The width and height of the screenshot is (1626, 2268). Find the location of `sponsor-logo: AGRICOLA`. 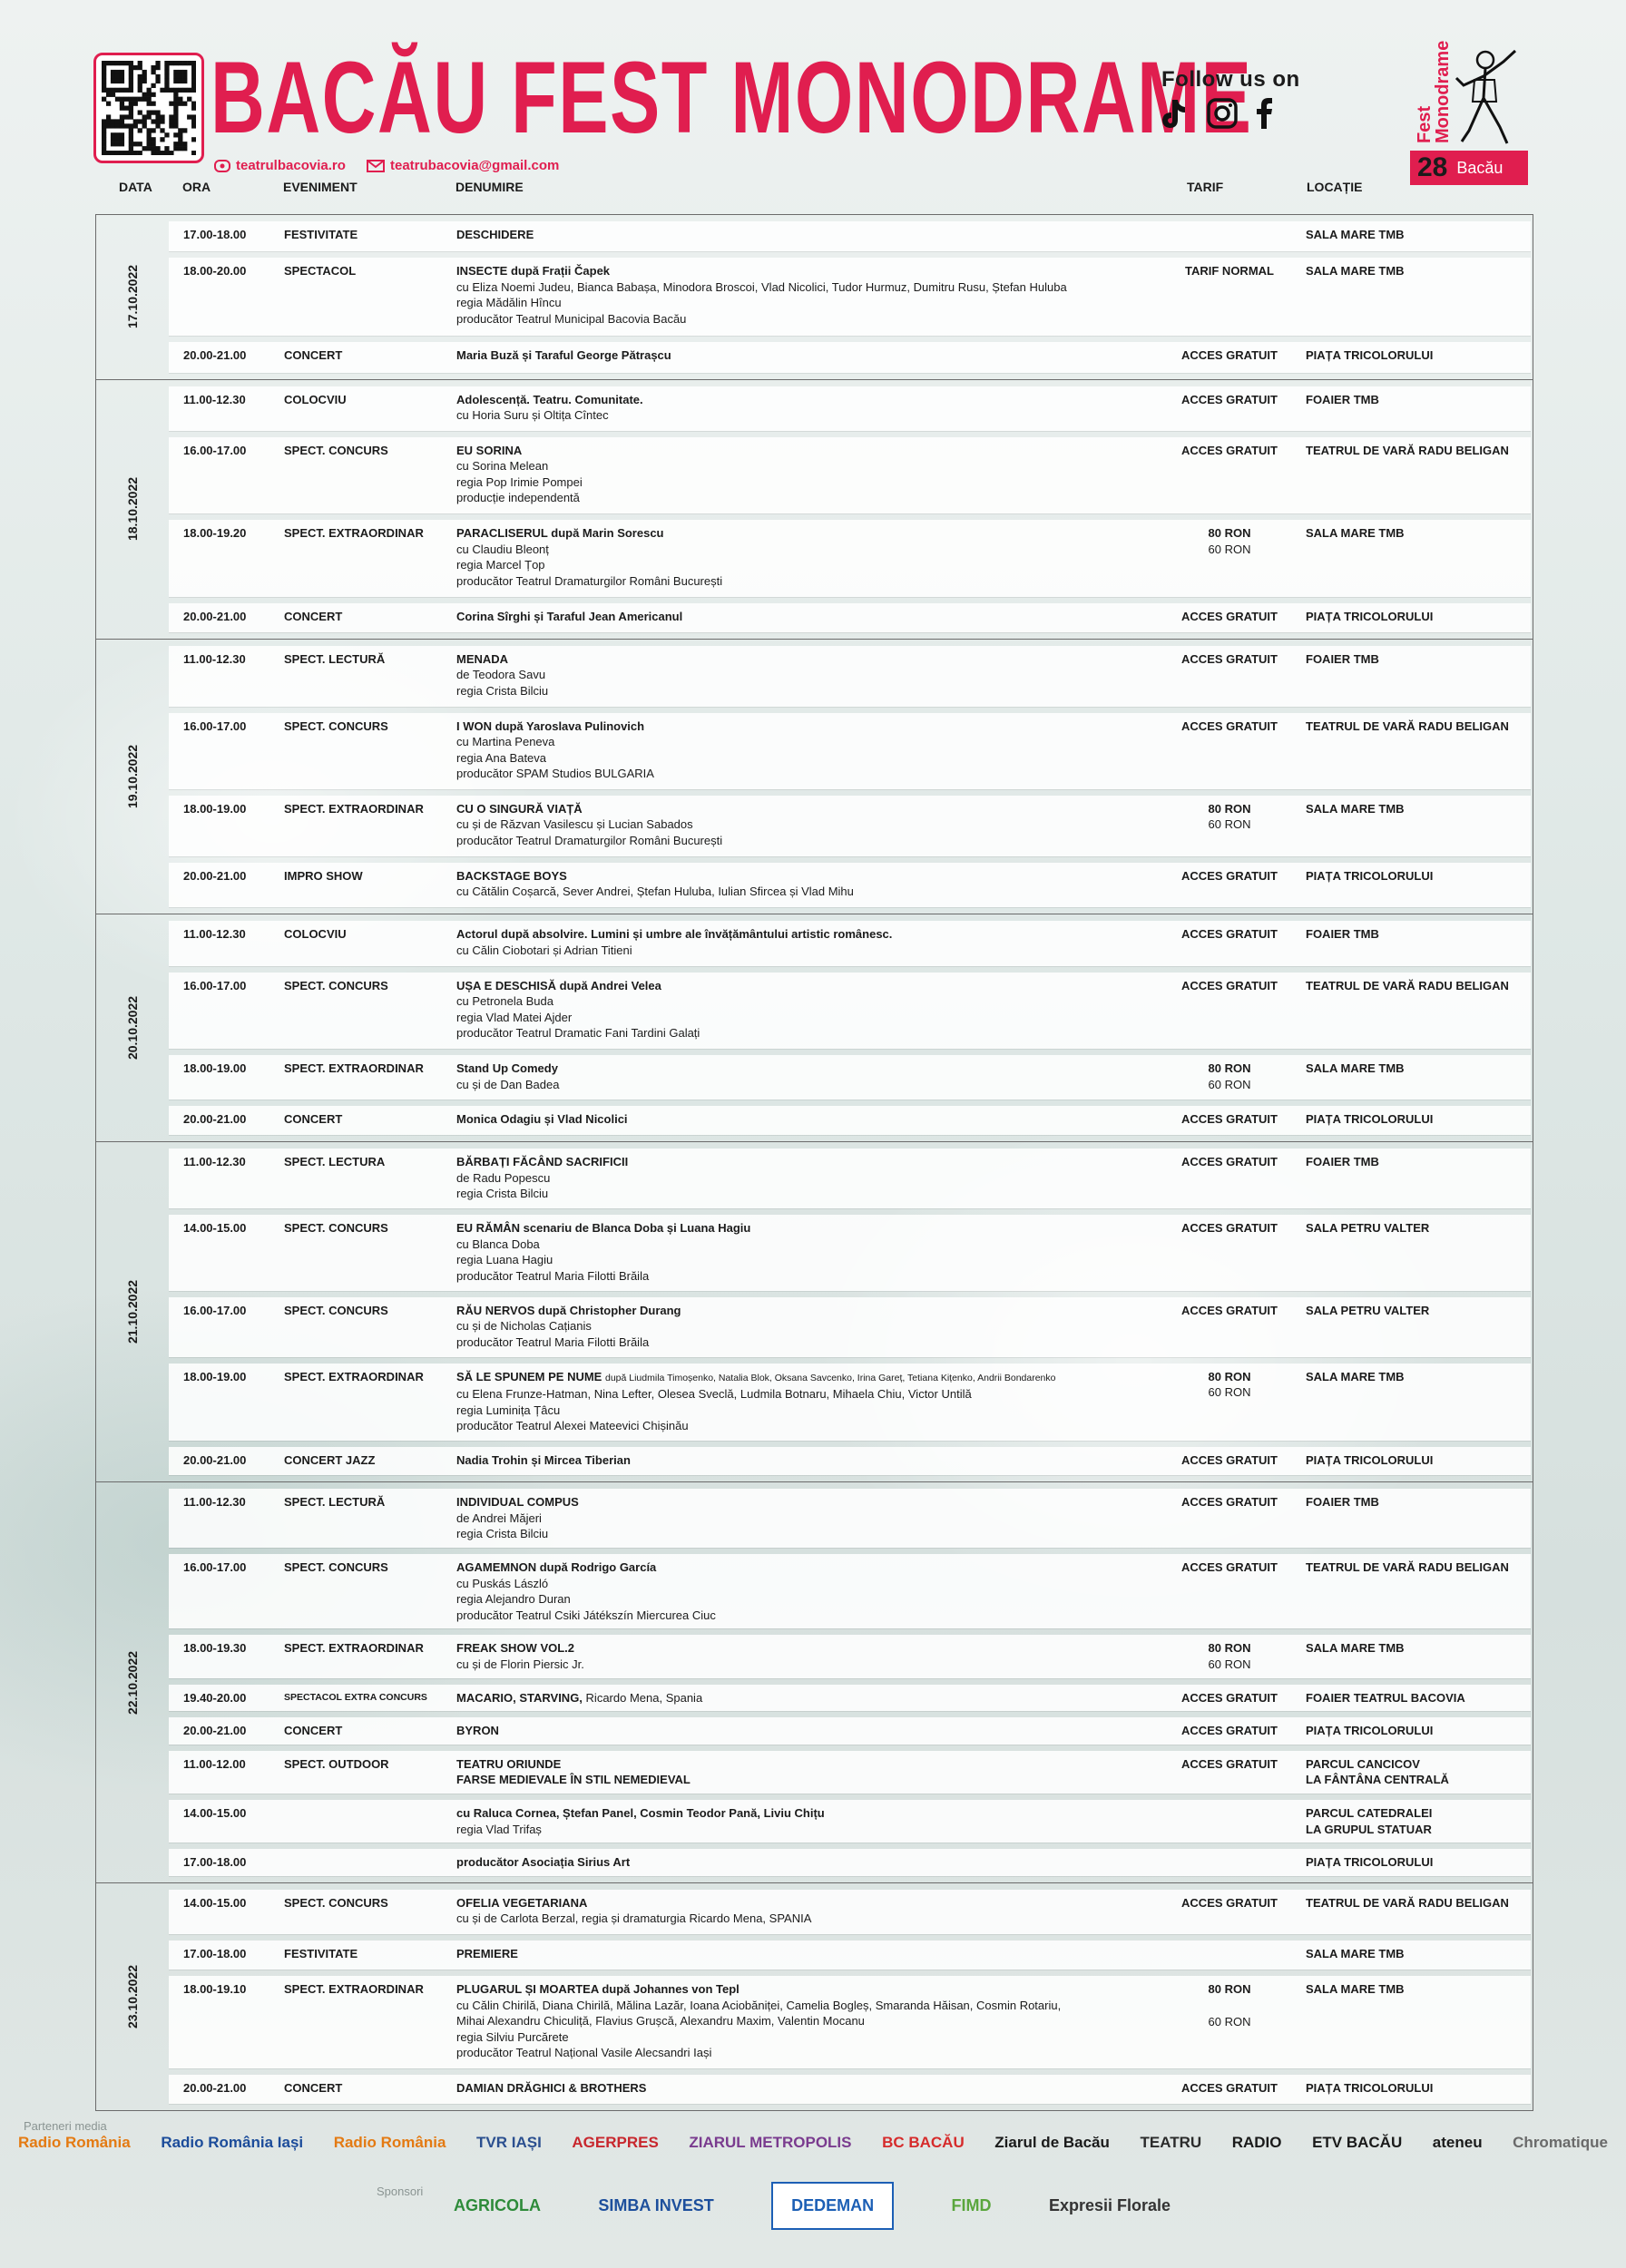

sponsor-logo: AGRICOLA is located at coordinates (497, 2205).